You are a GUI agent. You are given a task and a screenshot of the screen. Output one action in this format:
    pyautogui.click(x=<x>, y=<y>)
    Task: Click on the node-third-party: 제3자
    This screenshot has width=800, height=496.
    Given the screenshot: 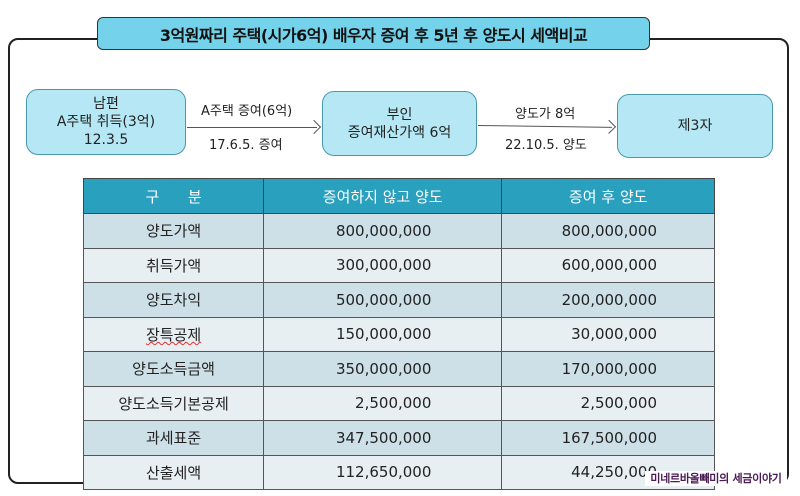 What is the action you would take?
    pyautogui.click(x=695, y=126)
    